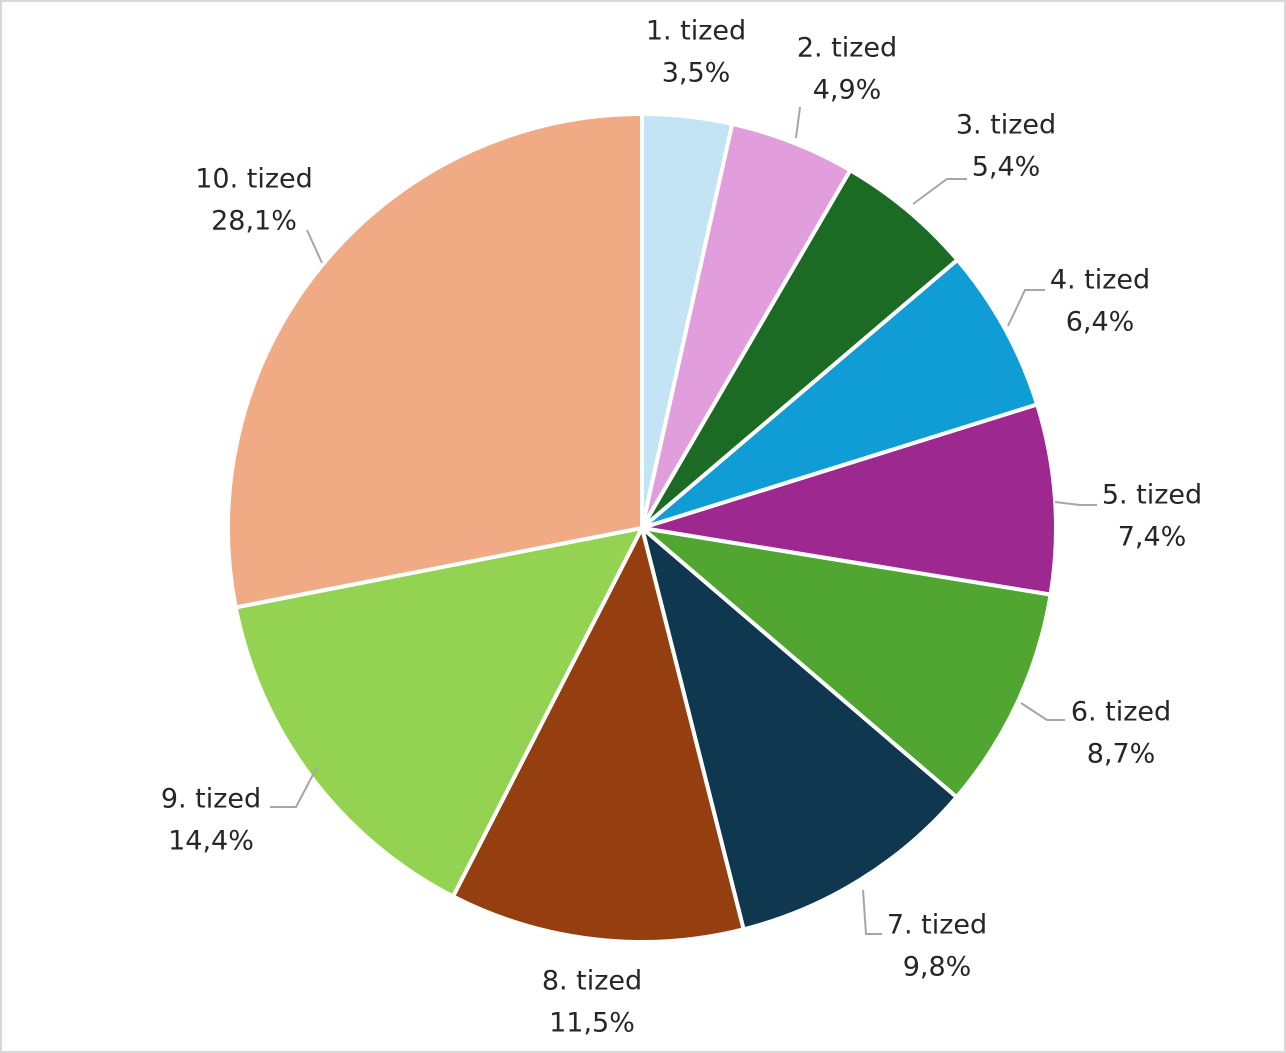 The width and height of the screenshot is (1286, 1053). I want to click on slice-label-2: 2. tized, so click(847, 48).